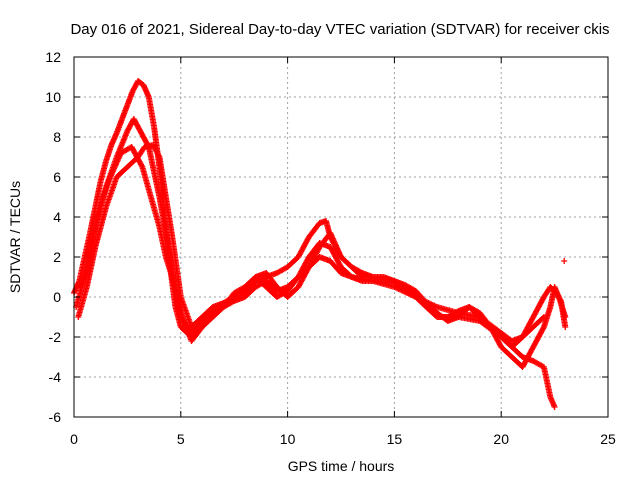  I want to click on y-tick-label: 6, so click(57, 177).